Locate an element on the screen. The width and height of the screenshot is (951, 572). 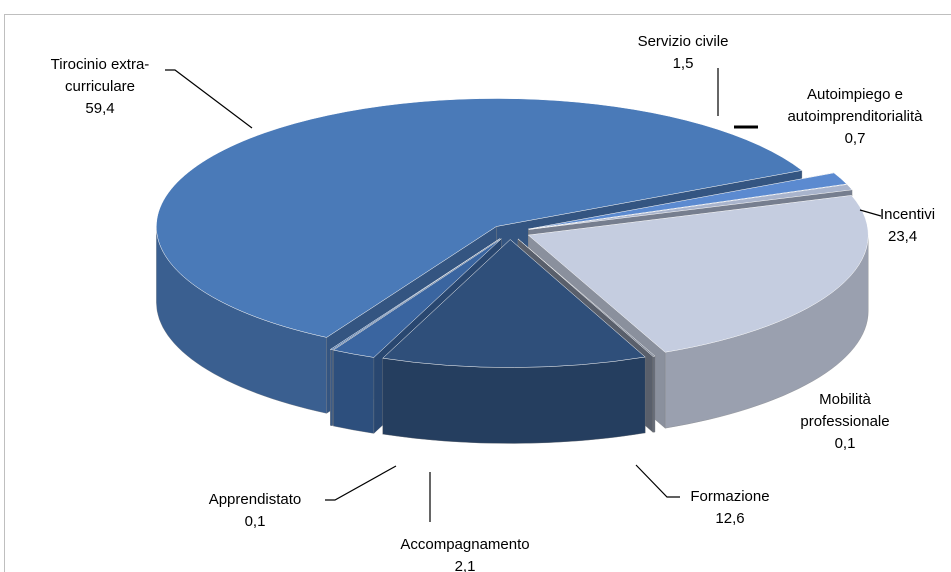
category-label: Apprendistato is located at coordinates (255, 499).